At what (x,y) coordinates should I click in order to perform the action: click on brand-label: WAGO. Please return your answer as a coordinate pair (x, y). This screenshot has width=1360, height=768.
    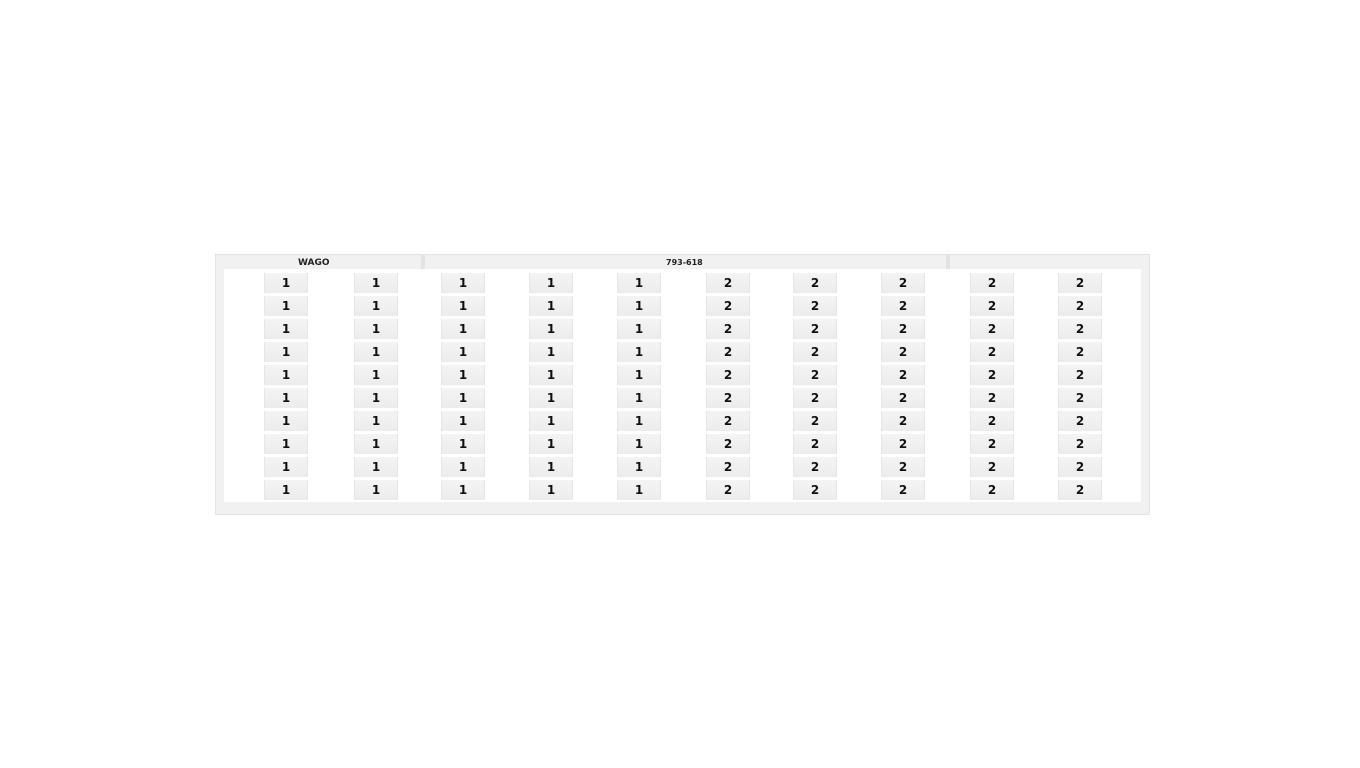
    Looking at the image, I should click on (314, 263).